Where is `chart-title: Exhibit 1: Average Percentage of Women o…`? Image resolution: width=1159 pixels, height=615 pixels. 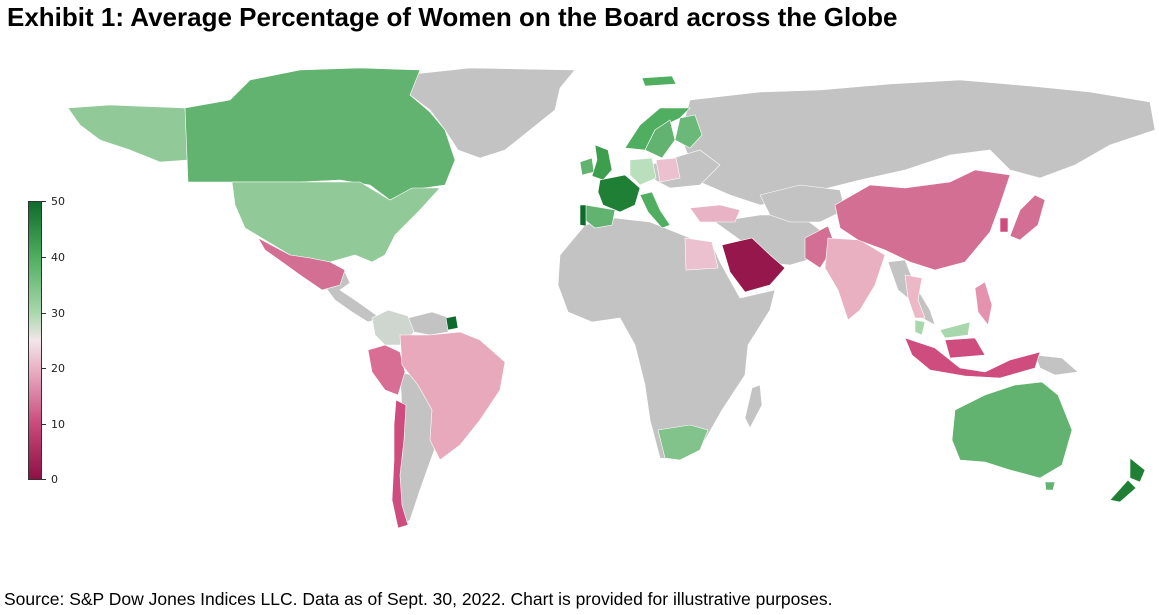 chart-title: Exhibit 1: Average Percentage of Women o… is located at coordinates (452, 17).